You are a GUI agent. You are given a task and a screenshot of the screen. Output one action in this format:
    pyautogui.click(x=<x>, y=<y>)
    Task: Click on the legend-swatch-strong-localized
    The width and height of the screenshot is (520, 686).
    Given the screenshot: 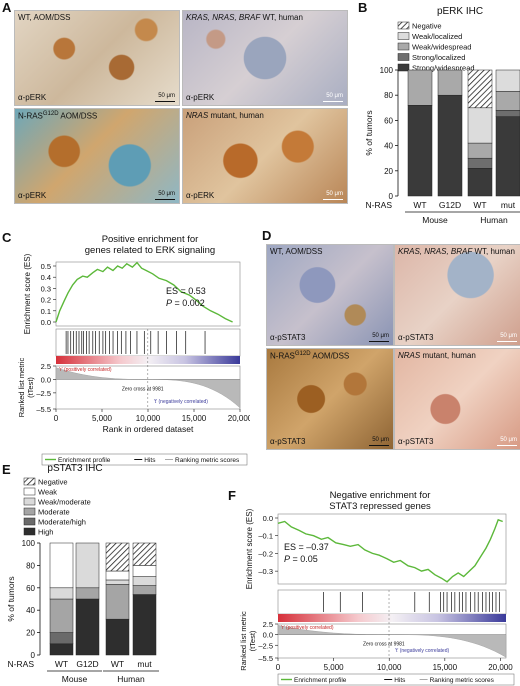 What is the action you would take?
    pyautogui.click(x=403, y=57)
    